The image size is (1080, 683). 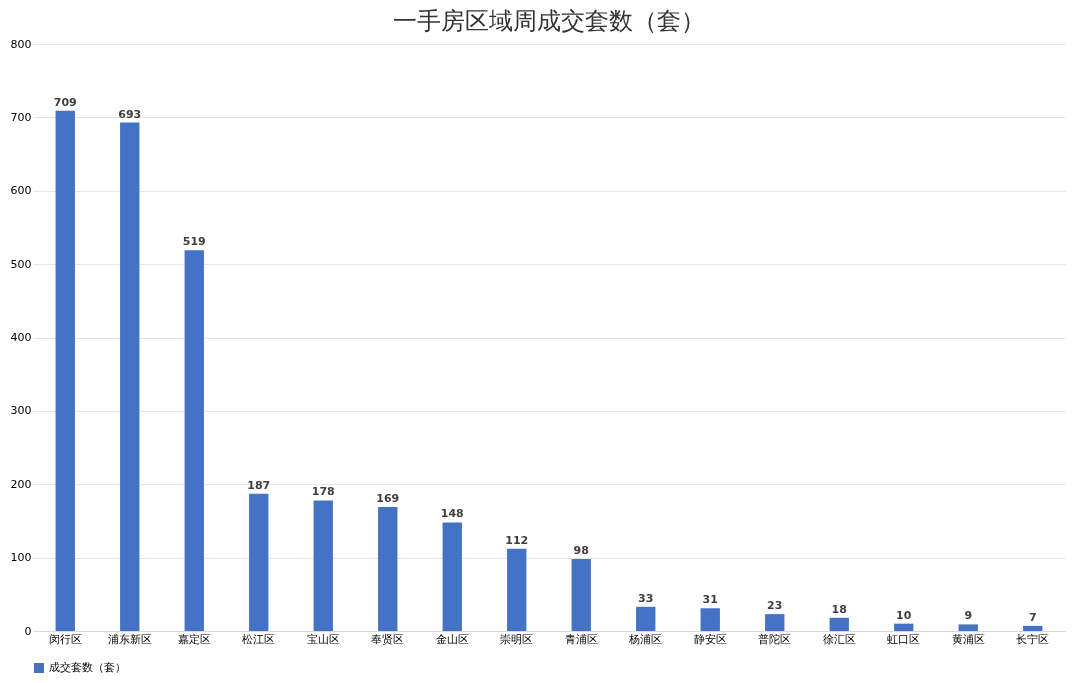 What do you see at coordinates (21, 337) in the screenshot?
I see `y-tick-label: 400` at bounding box center [21, 337].